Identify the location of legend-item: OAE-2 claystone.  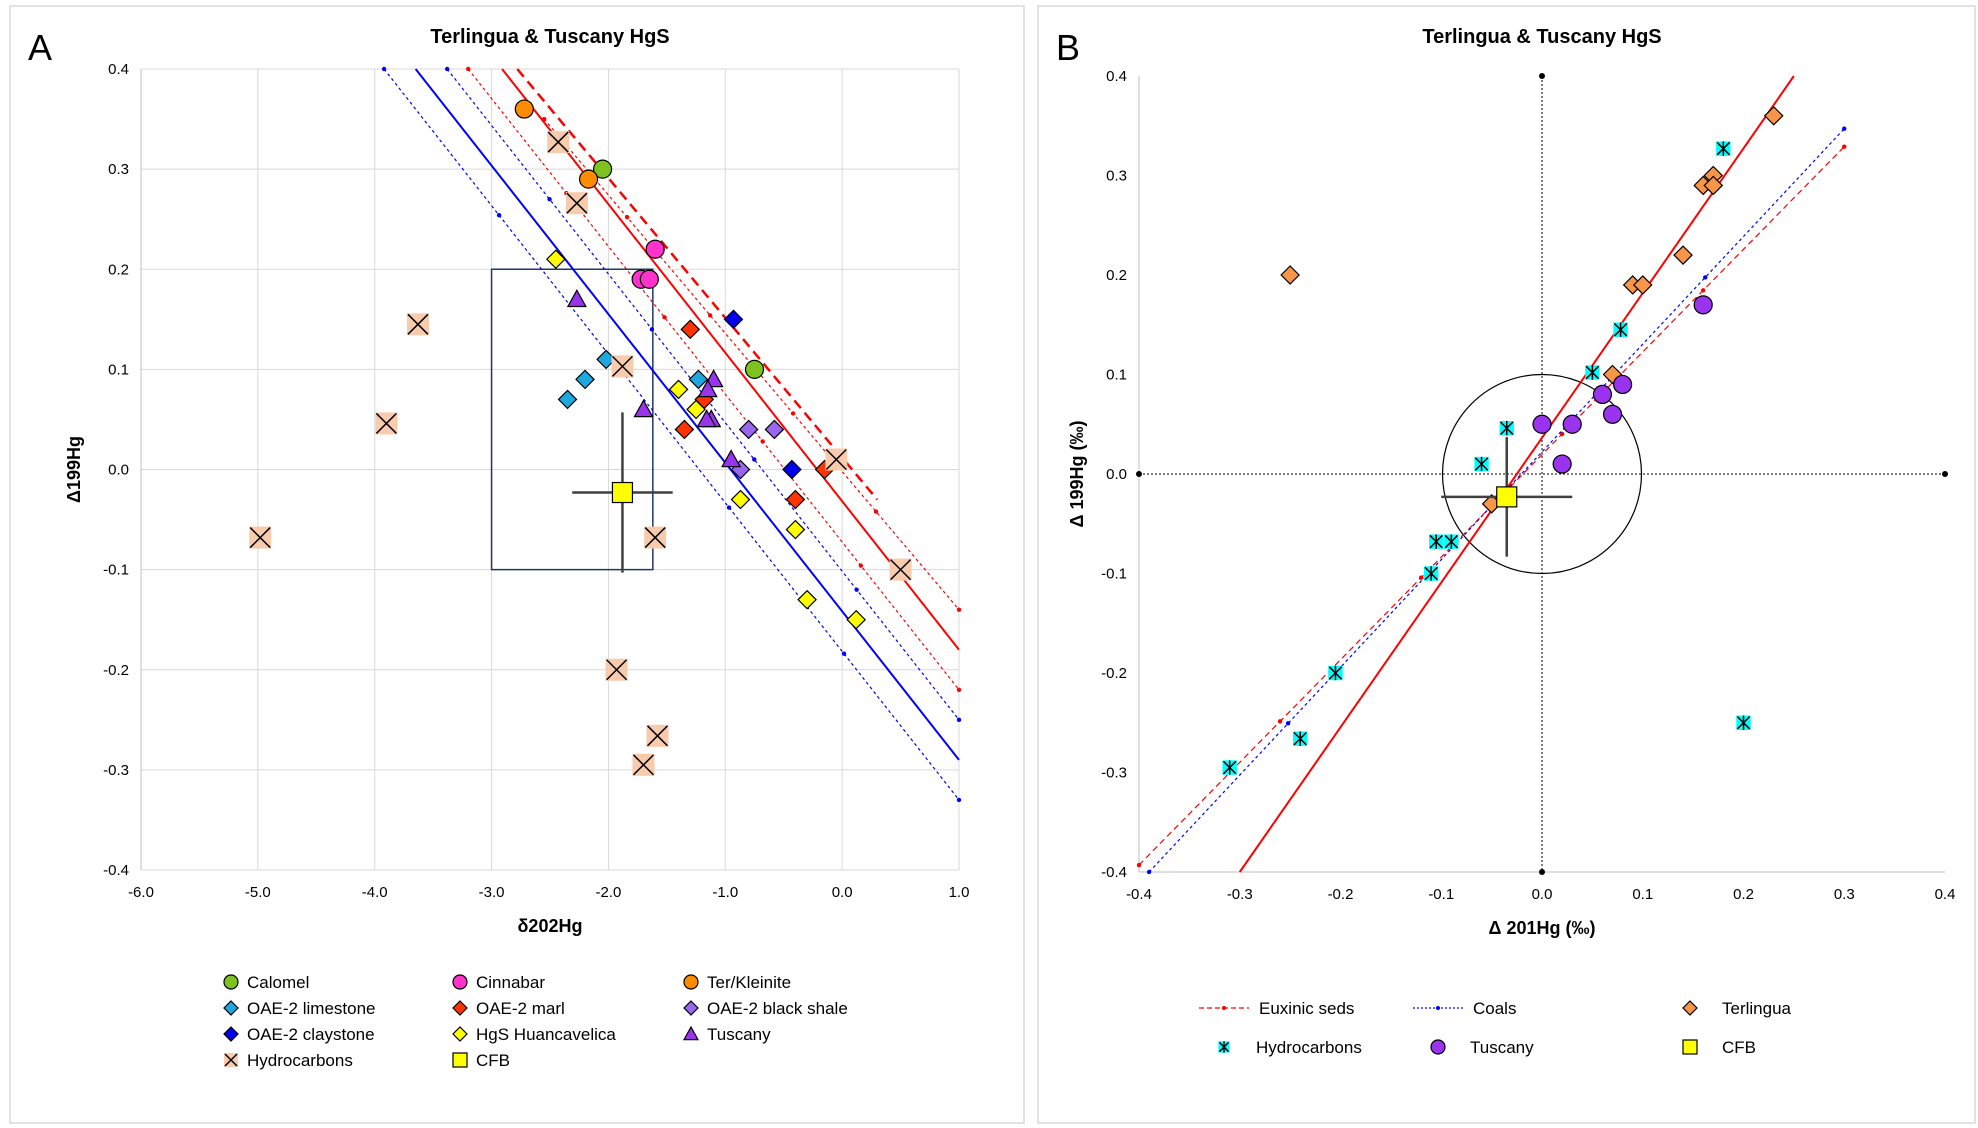
(299, 1034).